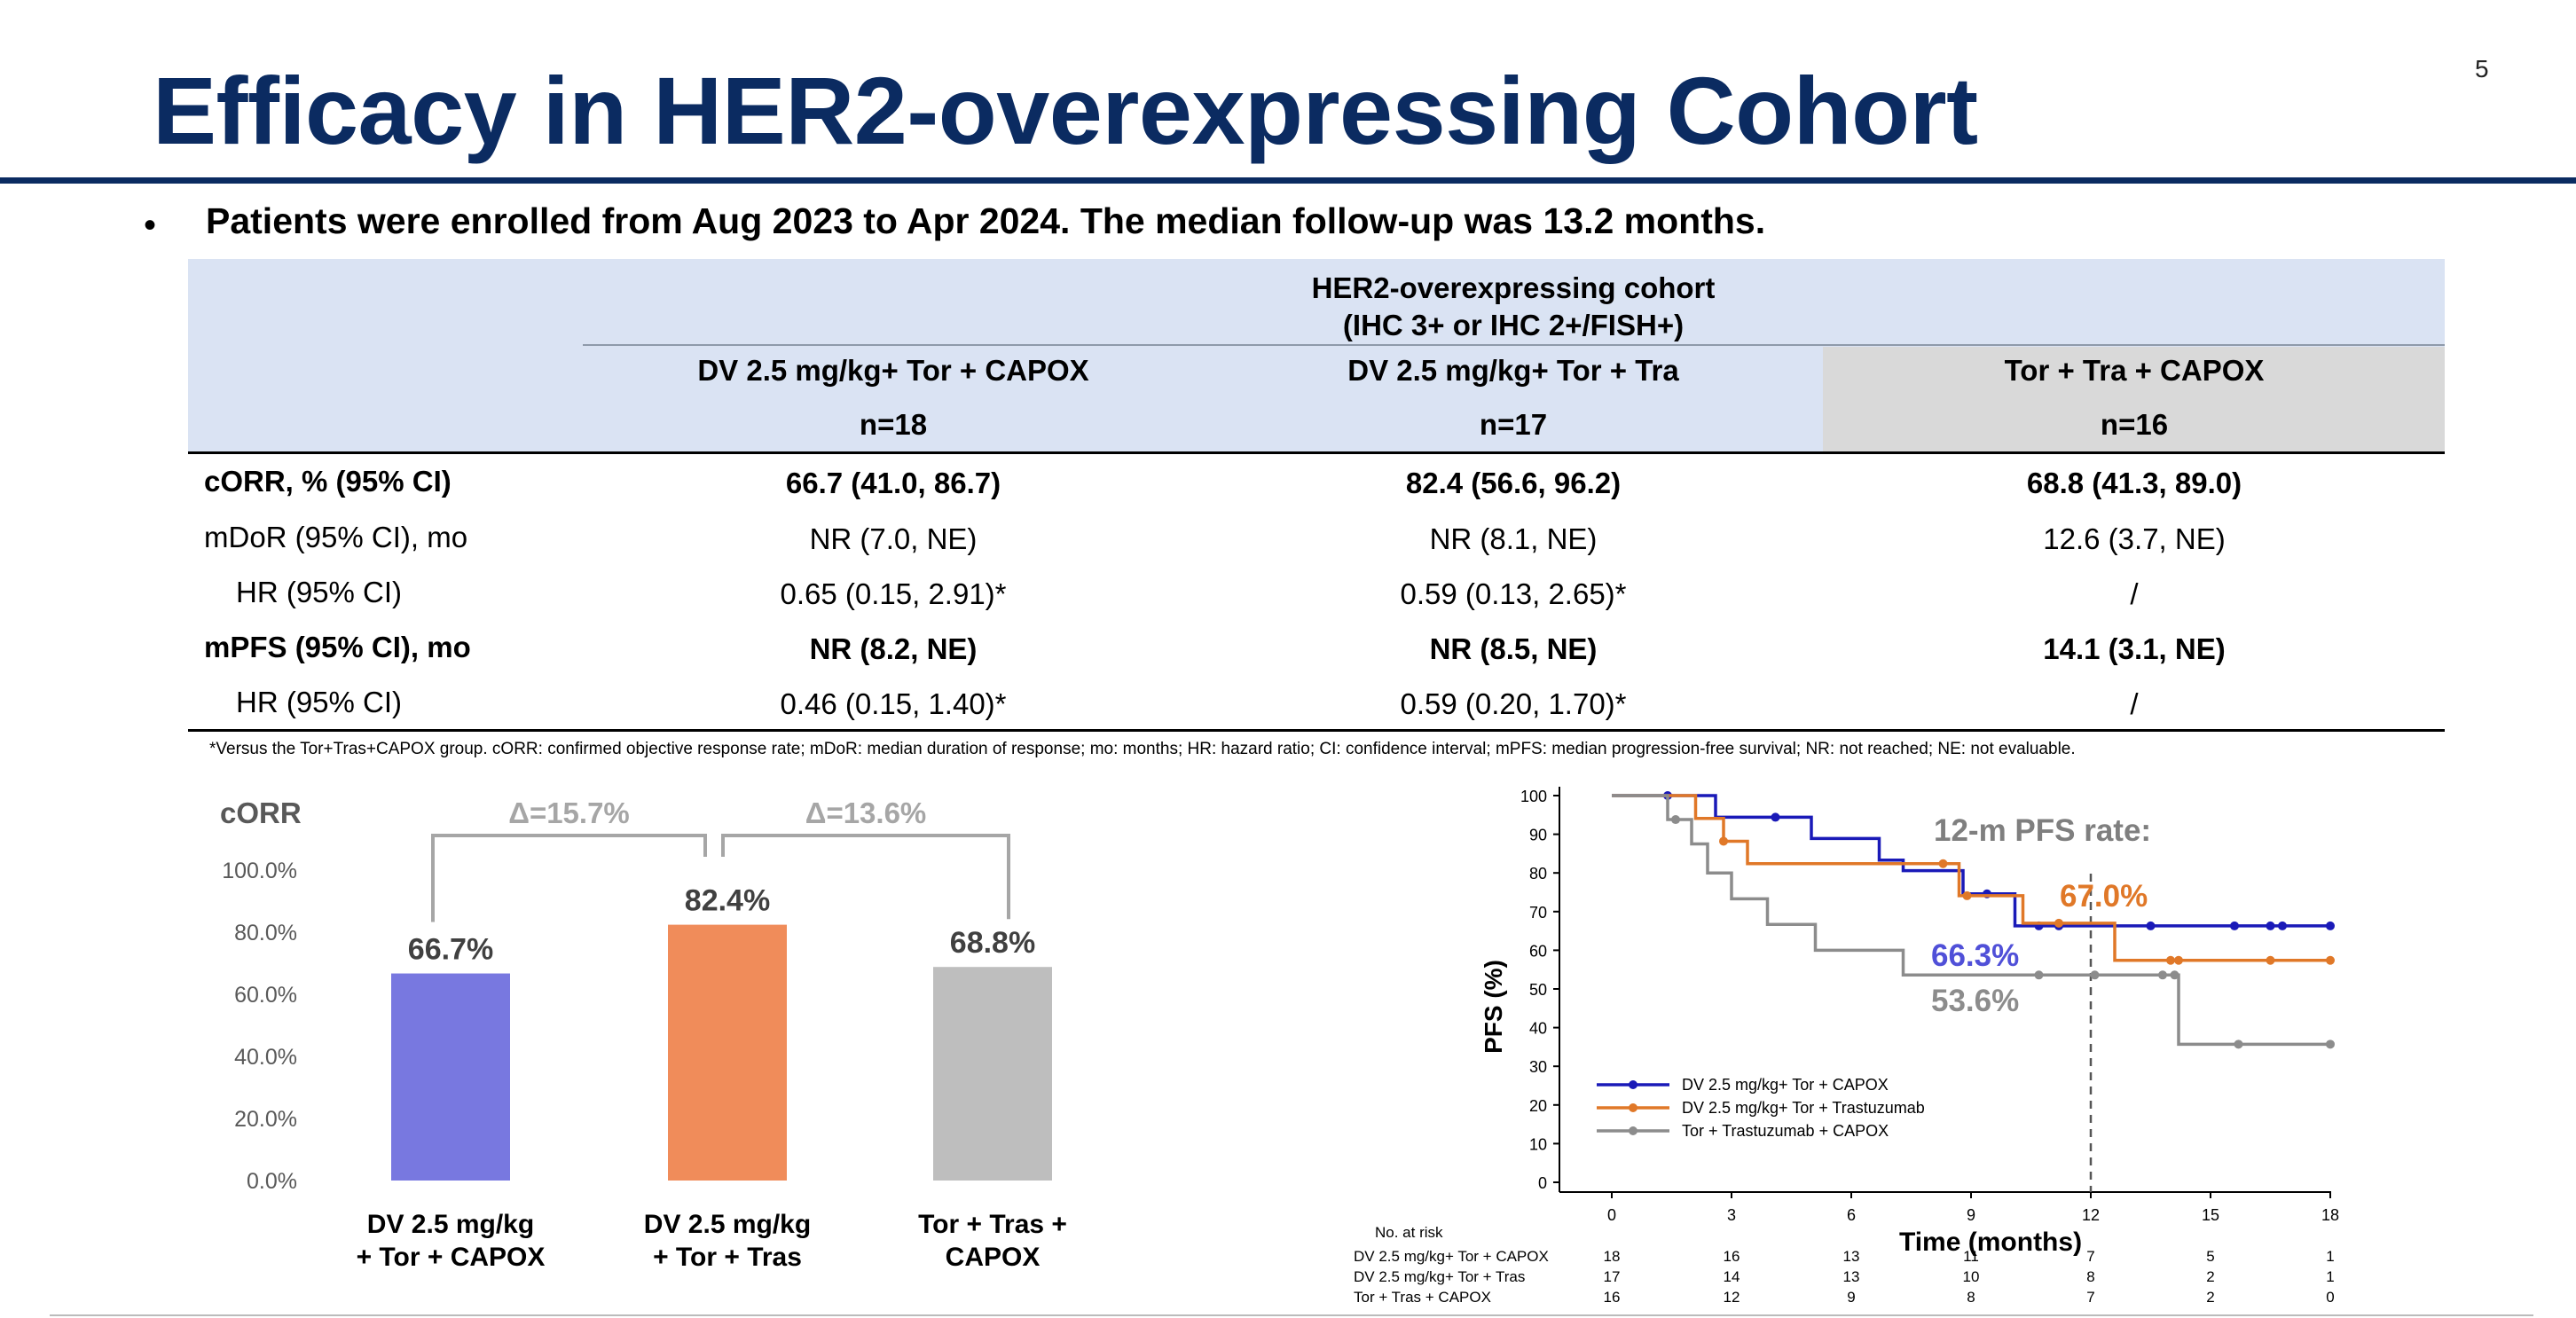  What do you see at coordinates (727, 1241) in the screenshot?
I see `bar-category-label: DV 2.5 mg/kg + Tor + Tras` at bounding box center [727, 1241].